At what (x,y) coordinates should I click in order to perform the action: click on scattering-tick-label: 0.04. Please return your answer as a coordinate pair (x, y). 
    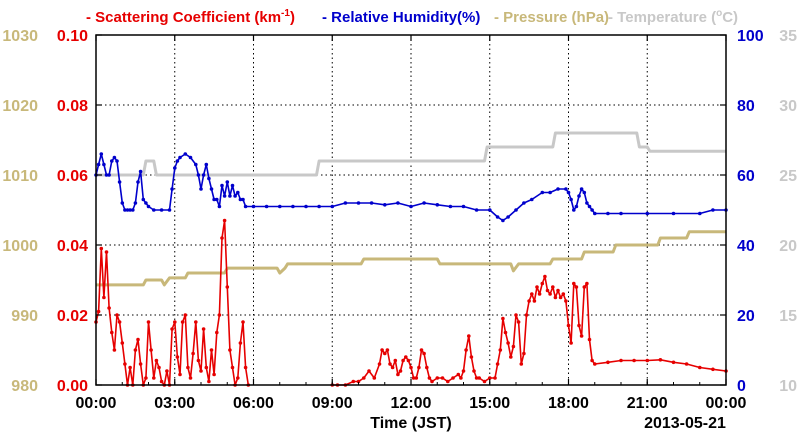
    Looking at the image, I should click on (72, 246).